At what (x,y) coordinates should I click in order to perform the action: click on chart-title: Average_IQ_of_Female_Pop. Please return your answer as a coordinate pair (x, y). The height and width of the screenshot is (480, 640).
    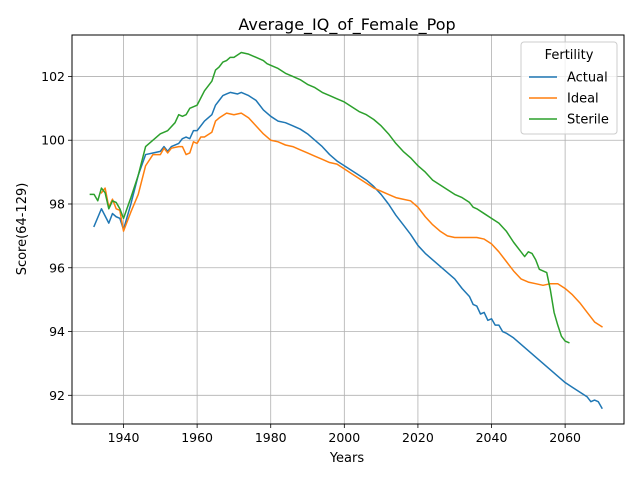
    Looking at the image, I should click on (346, 25).